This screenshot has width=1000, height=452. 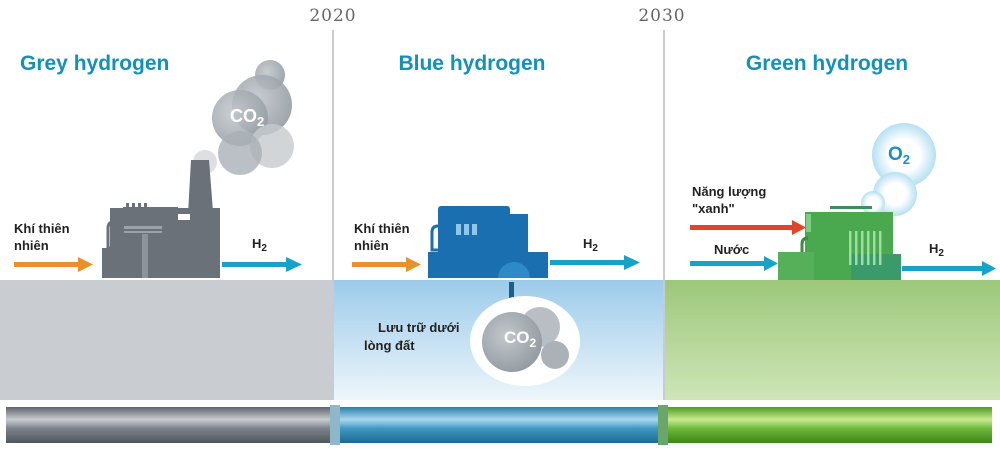 What do you see at coordinates (31, 245) in the screenshot?
I see `grey-input-label-2: nhiên` at bounding box center [31, 245].